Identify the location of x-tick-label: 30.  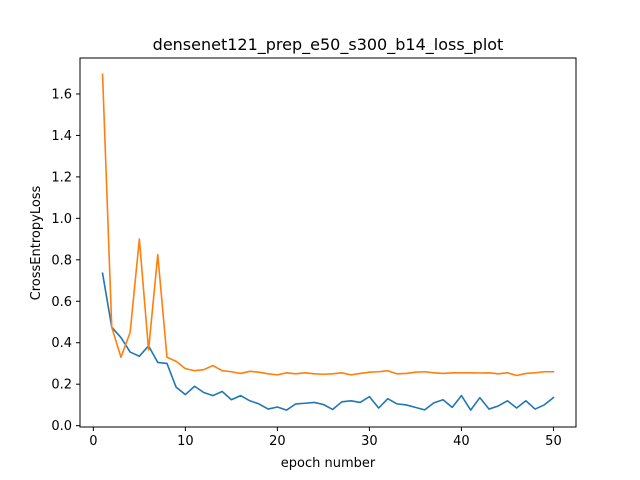
(369, 441).